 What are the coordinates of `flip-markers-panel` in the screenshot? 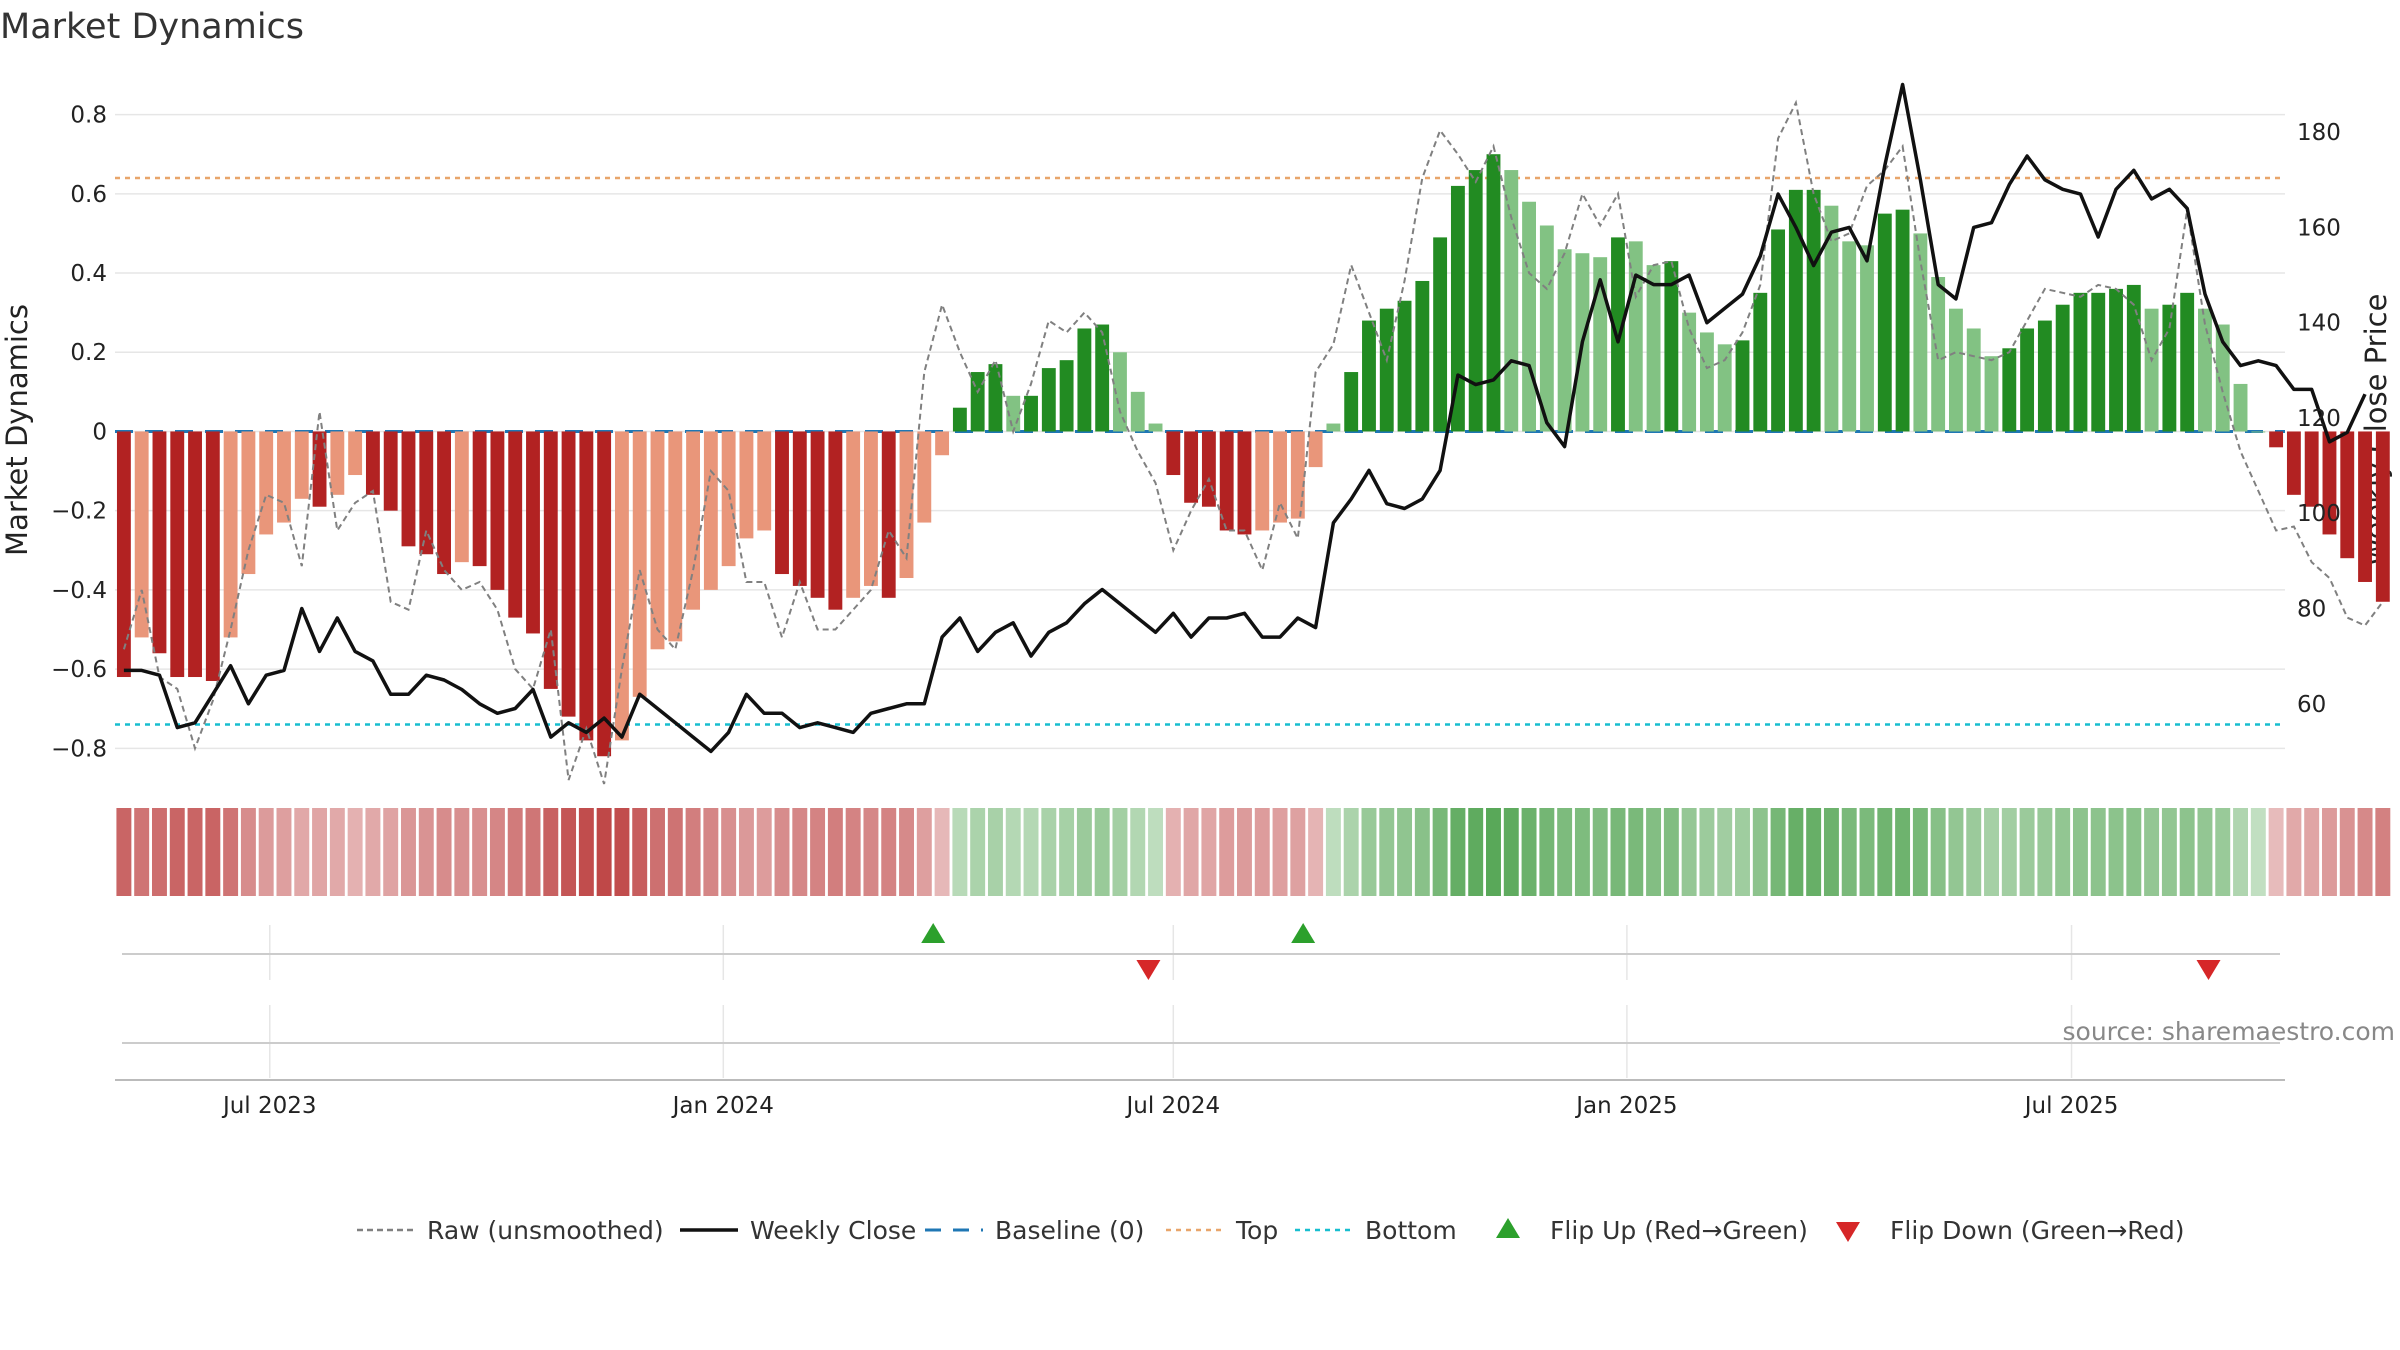 It's located at (1201, 951).